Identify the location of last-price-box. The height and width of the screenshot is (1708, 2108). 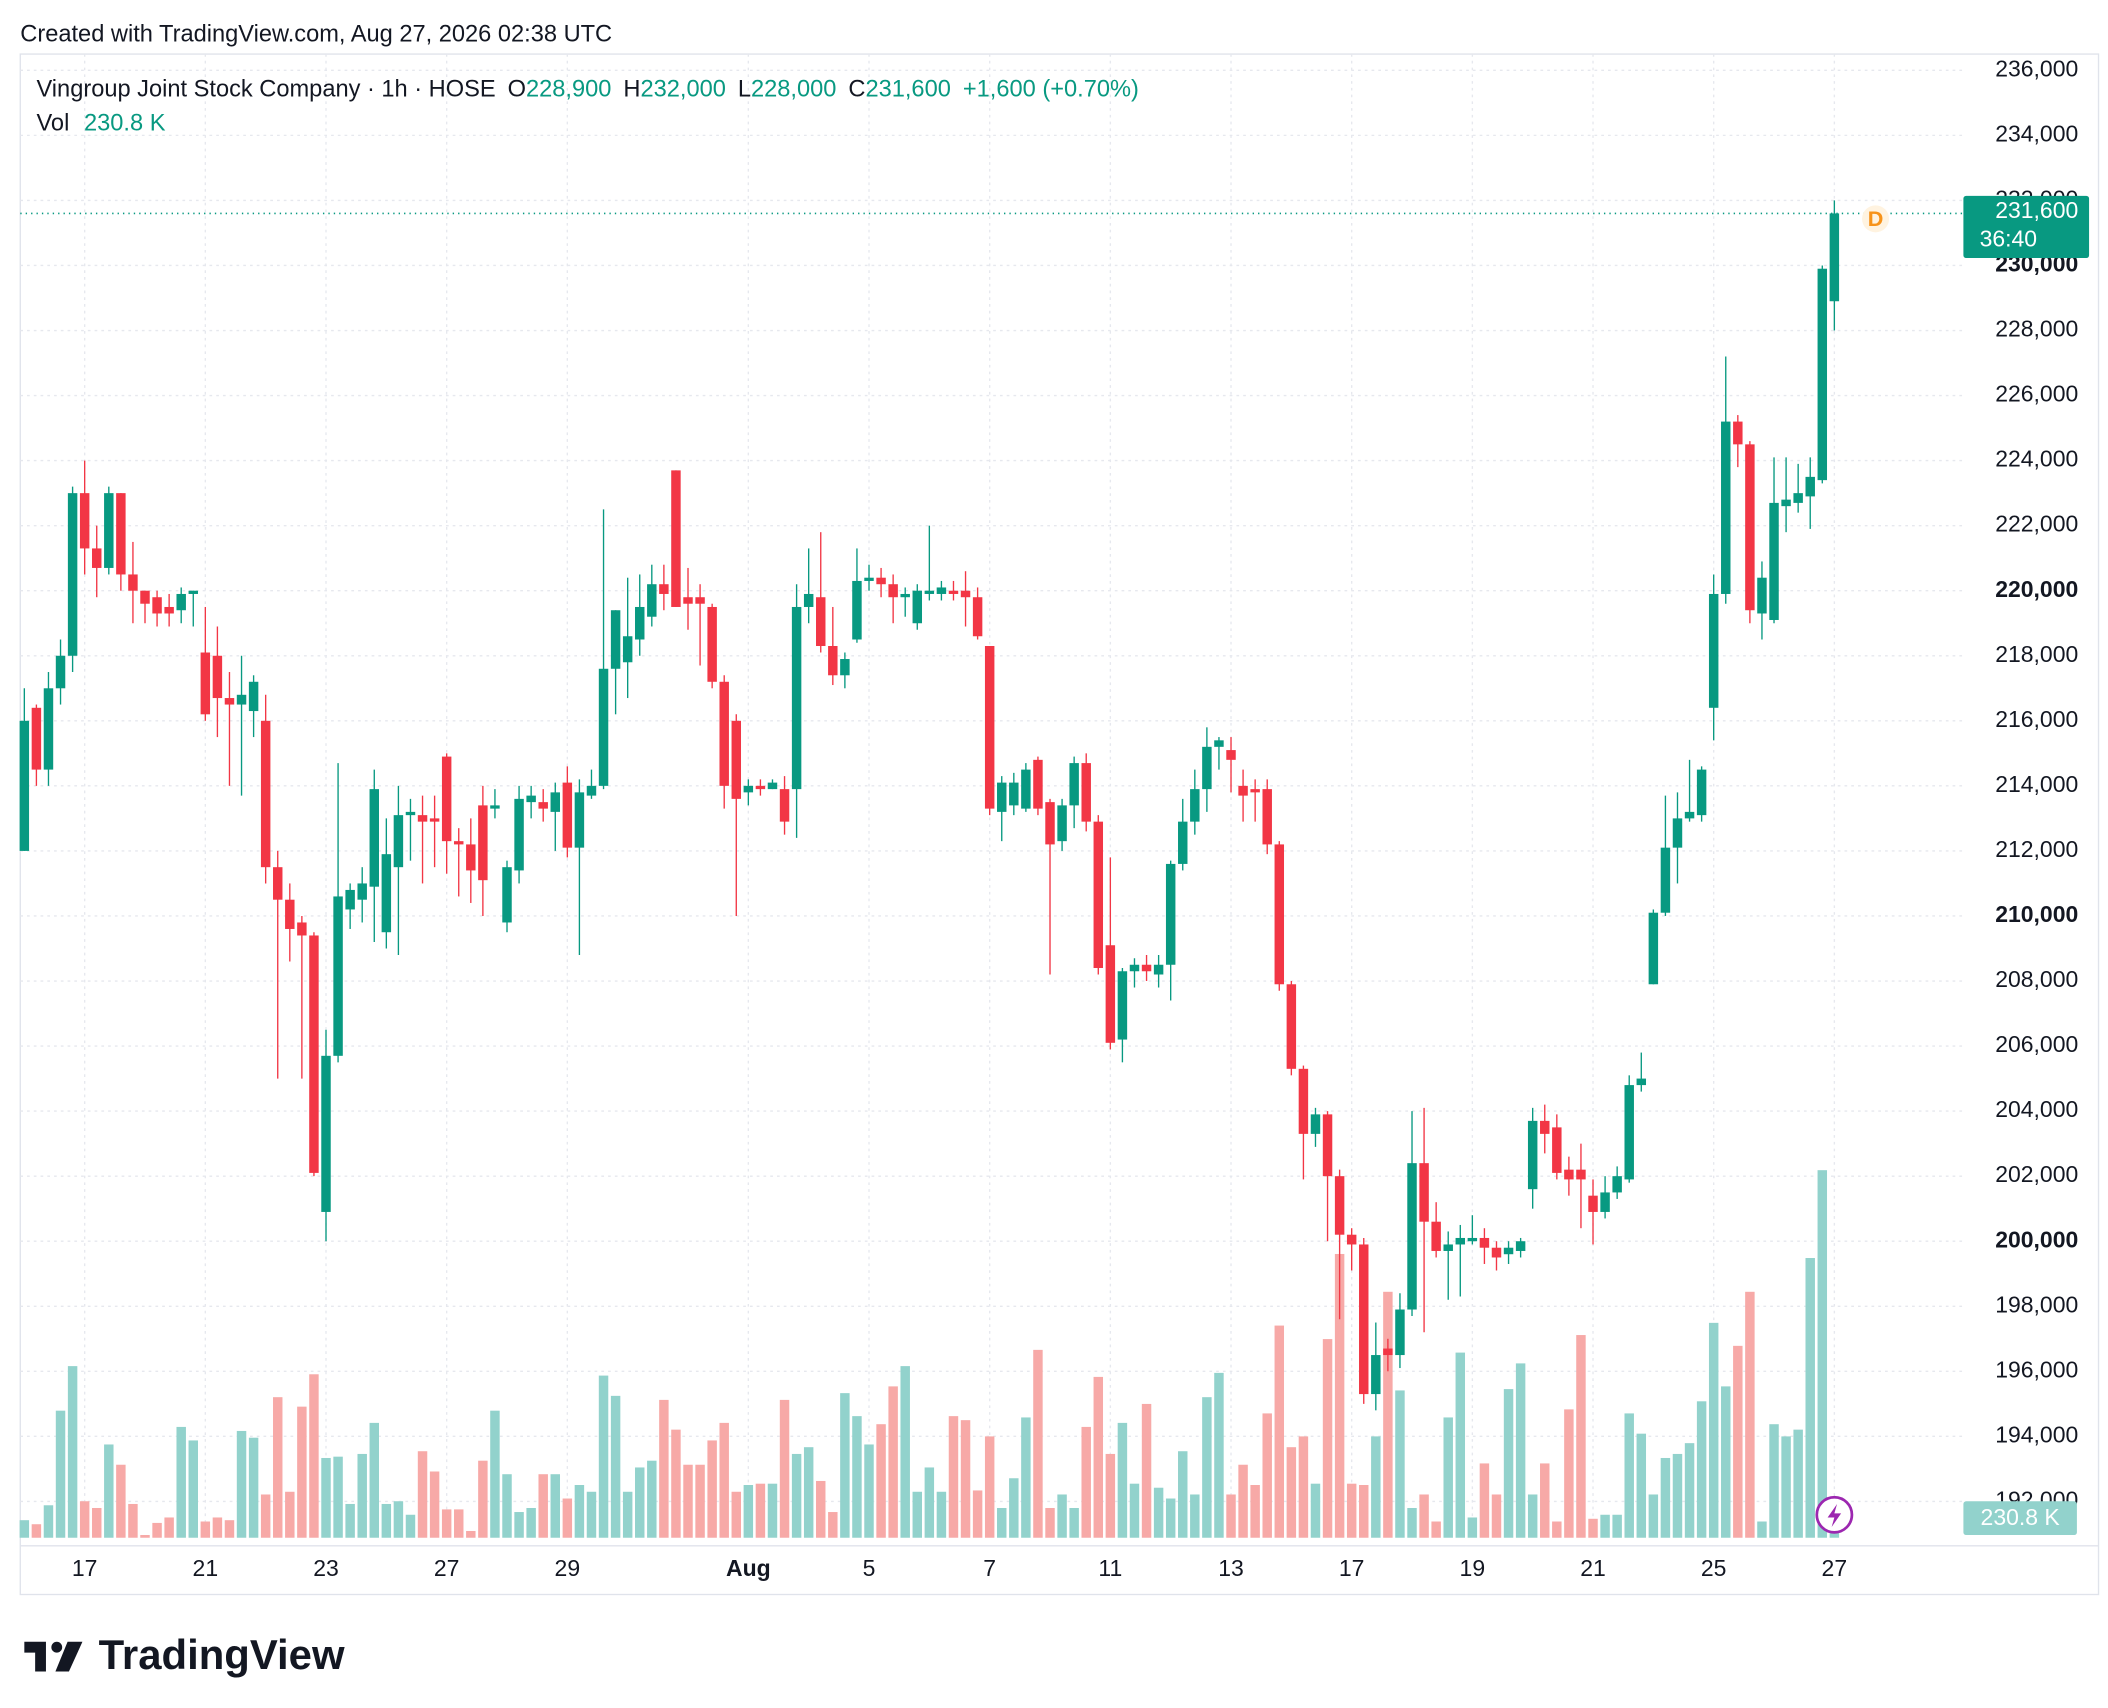
(2026, 227).